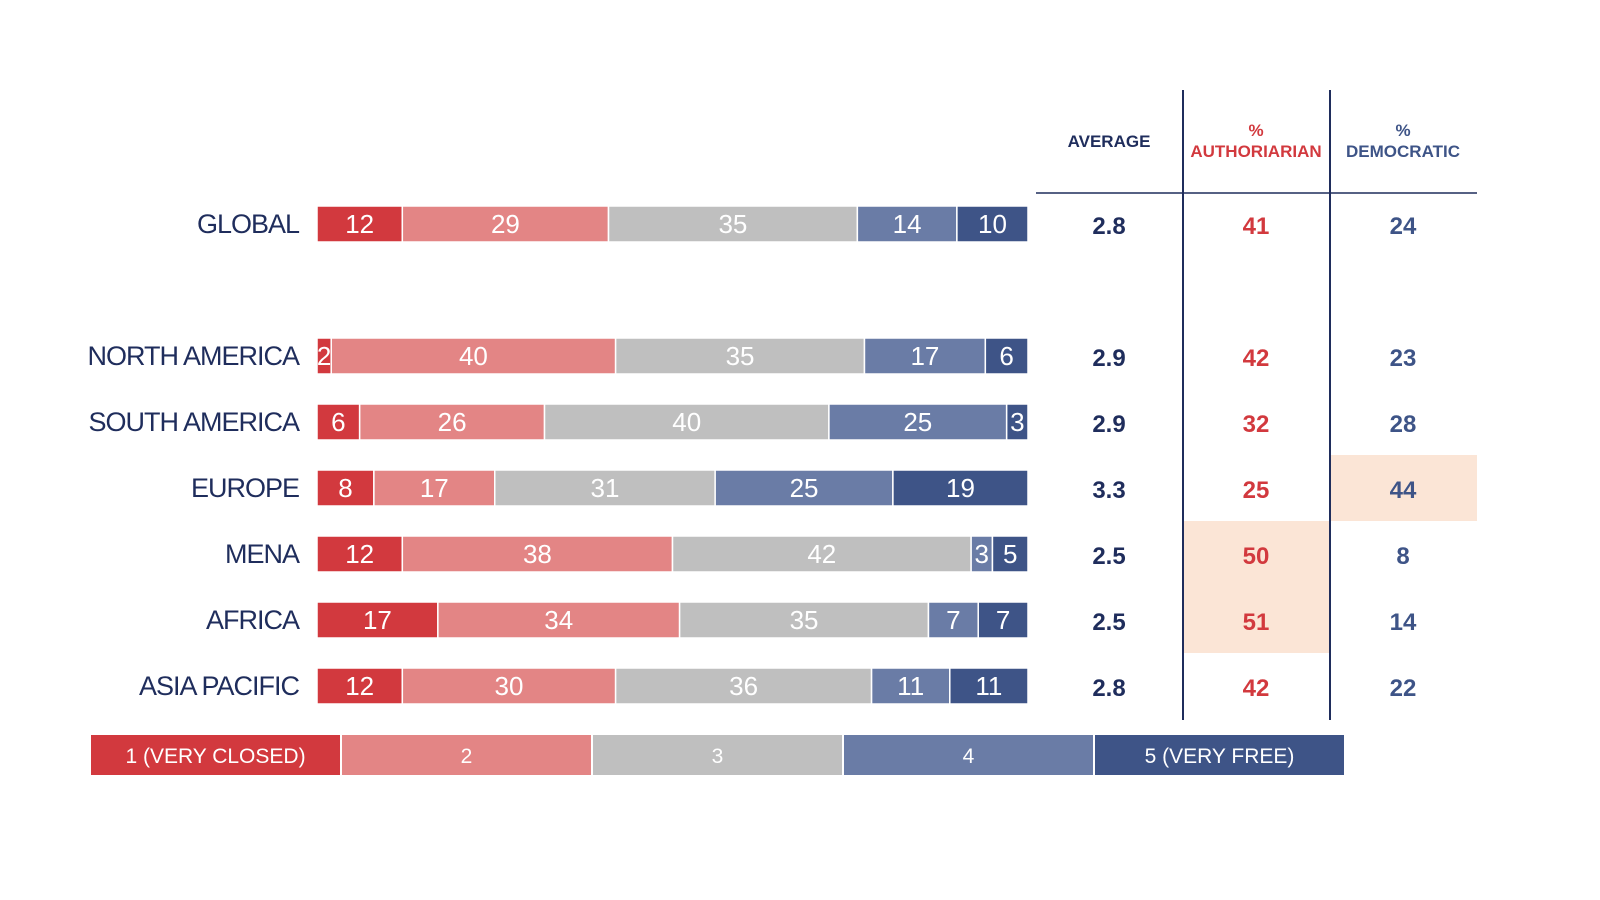 The height and width of the screenshot is (900, 1600). I want to click on bar-value-label: 17, so click(924, 356).